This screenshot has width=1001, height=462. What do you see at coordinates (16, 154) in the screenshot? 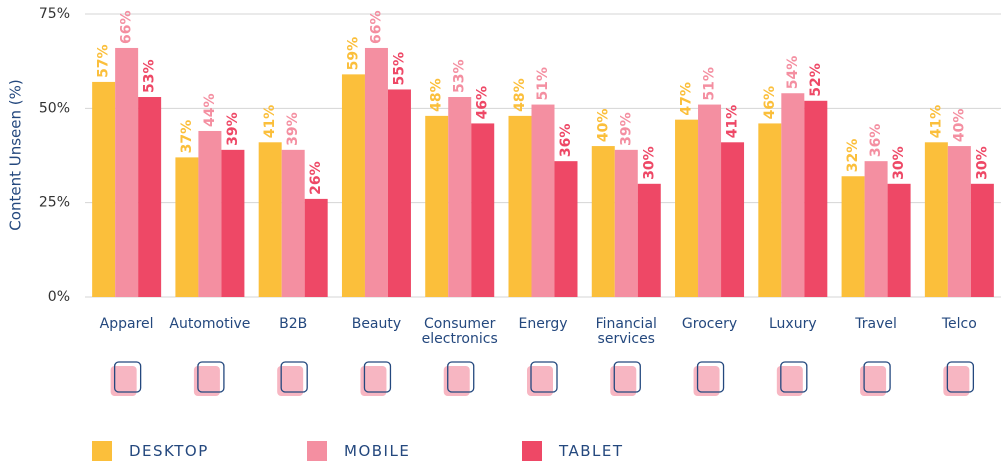
I see `y-axis-label: Content Unseen (%)` at bounding box center [16, 154].